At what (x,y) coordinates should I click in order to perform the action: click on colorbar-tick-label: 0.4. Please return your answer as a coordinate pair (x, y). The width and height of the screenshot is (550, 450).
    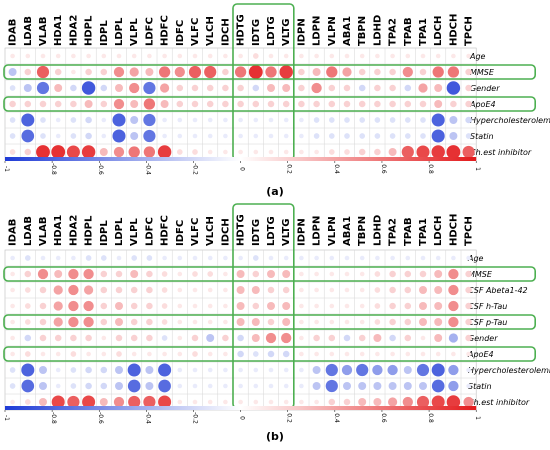
    Looking at the image, I should click on (336, 169).